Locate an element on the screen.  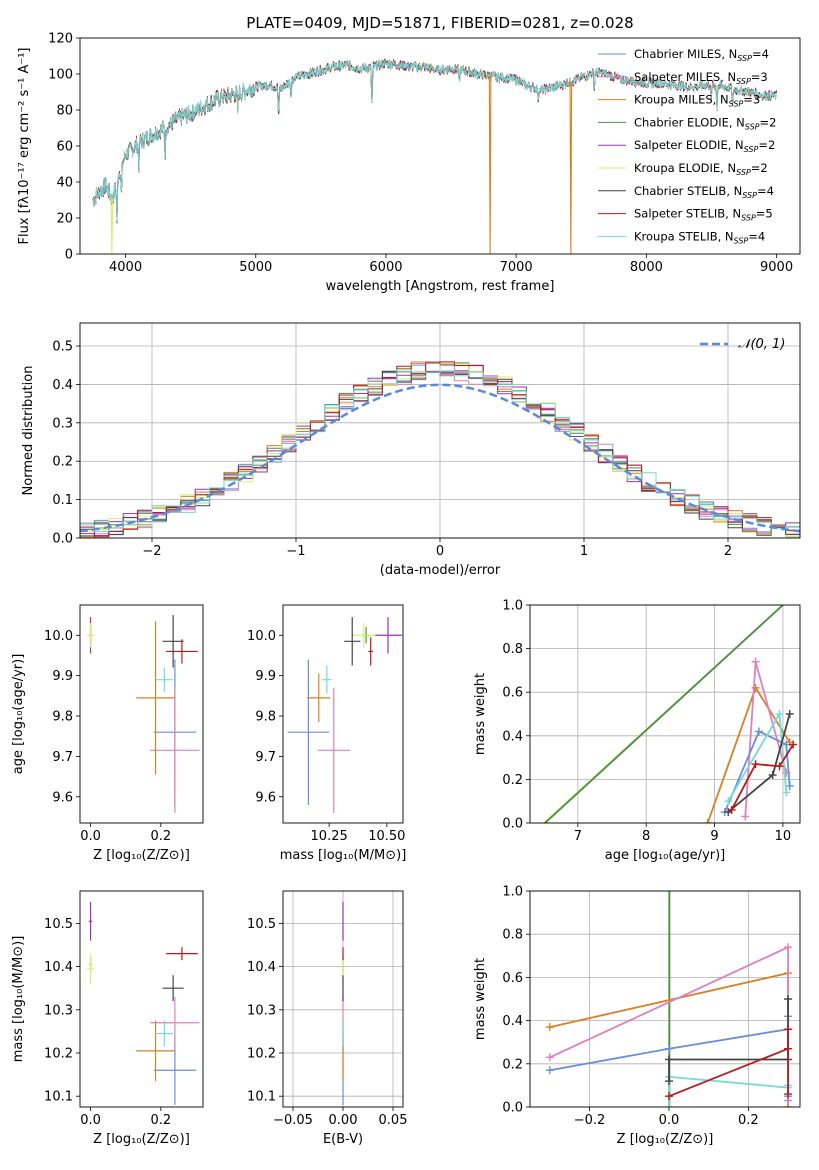
legend-label: Chabrier STELIB, N is located at coordinates (688, 191).